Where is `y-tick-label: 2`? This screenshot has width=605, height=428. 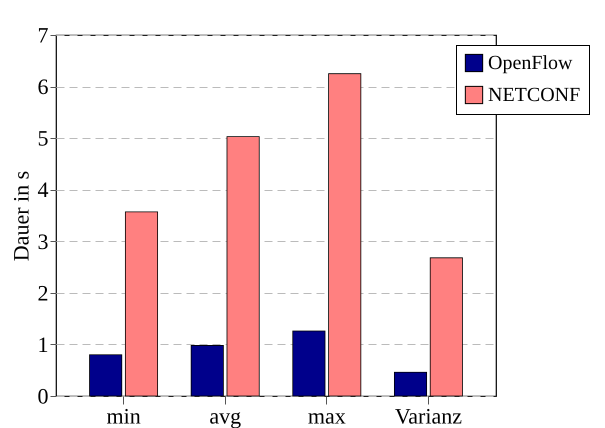
y-tick-label: 2 is located at coordinates (43, 293).